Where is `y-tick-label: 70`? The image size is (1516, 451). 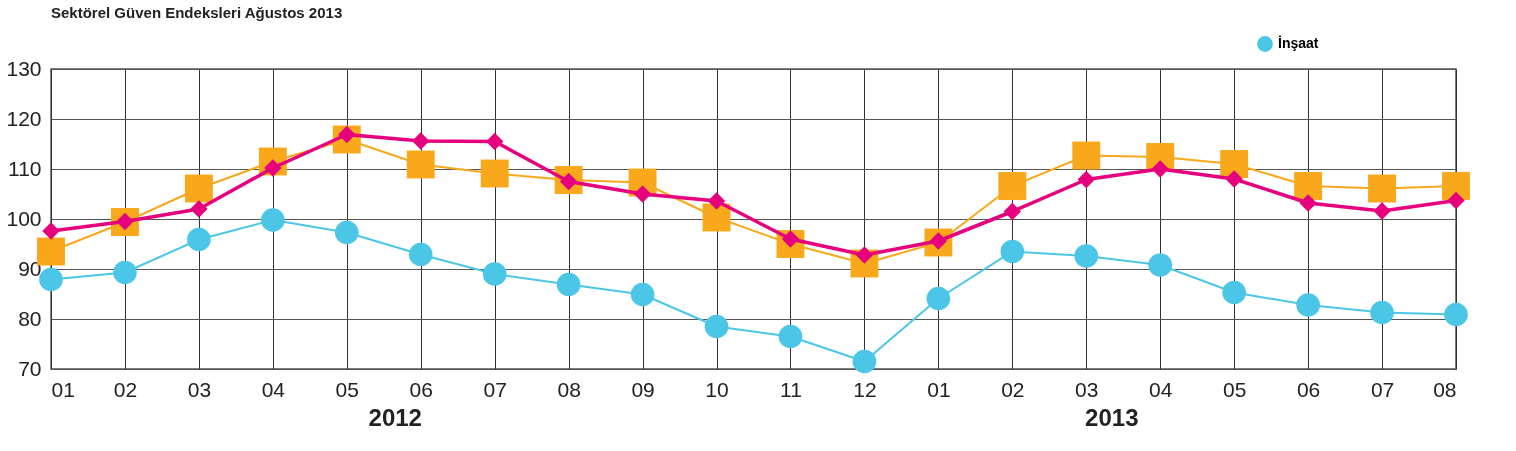
y-tick-label: 70 is located at coordinates (30, 368).